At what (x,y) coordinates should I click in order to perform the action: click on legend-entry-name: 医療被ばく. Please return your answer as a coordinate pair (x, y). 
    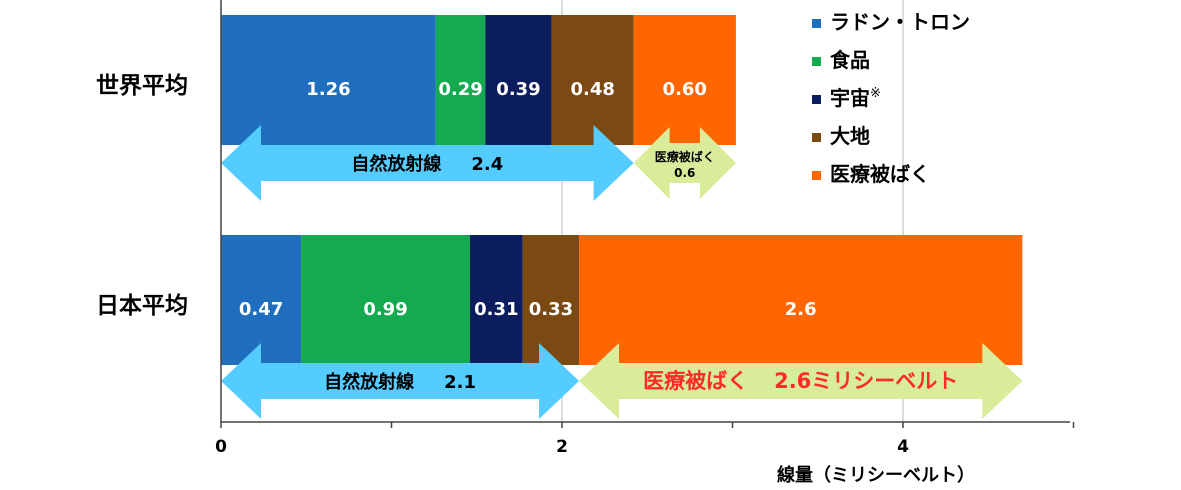
    Looking at the image, I should click on (880, 174).